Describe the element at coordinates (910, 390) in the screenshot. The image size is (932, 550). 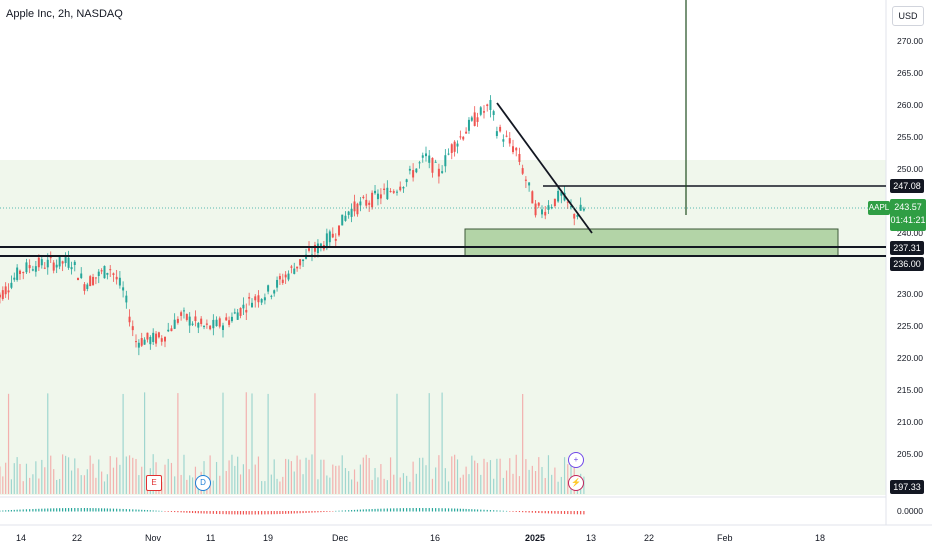
I see `price-tick: 215.00` at that location.